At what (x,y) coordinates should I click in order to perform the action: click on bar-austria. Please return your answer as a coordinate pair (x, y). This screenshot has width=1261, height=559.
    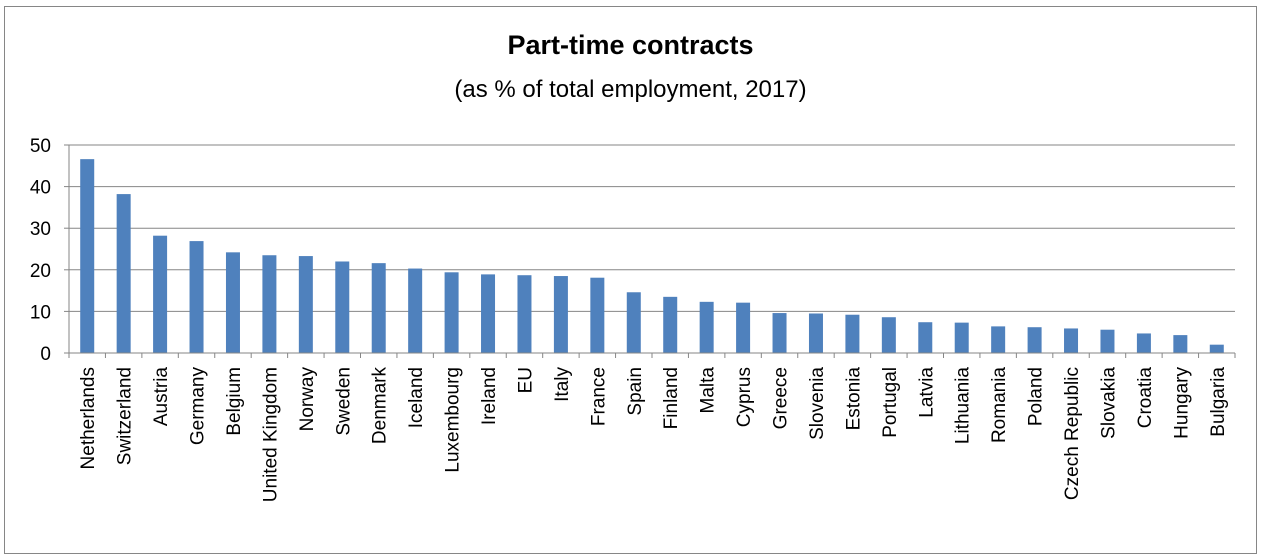
    Looking at the image, I should click on (160, 294).